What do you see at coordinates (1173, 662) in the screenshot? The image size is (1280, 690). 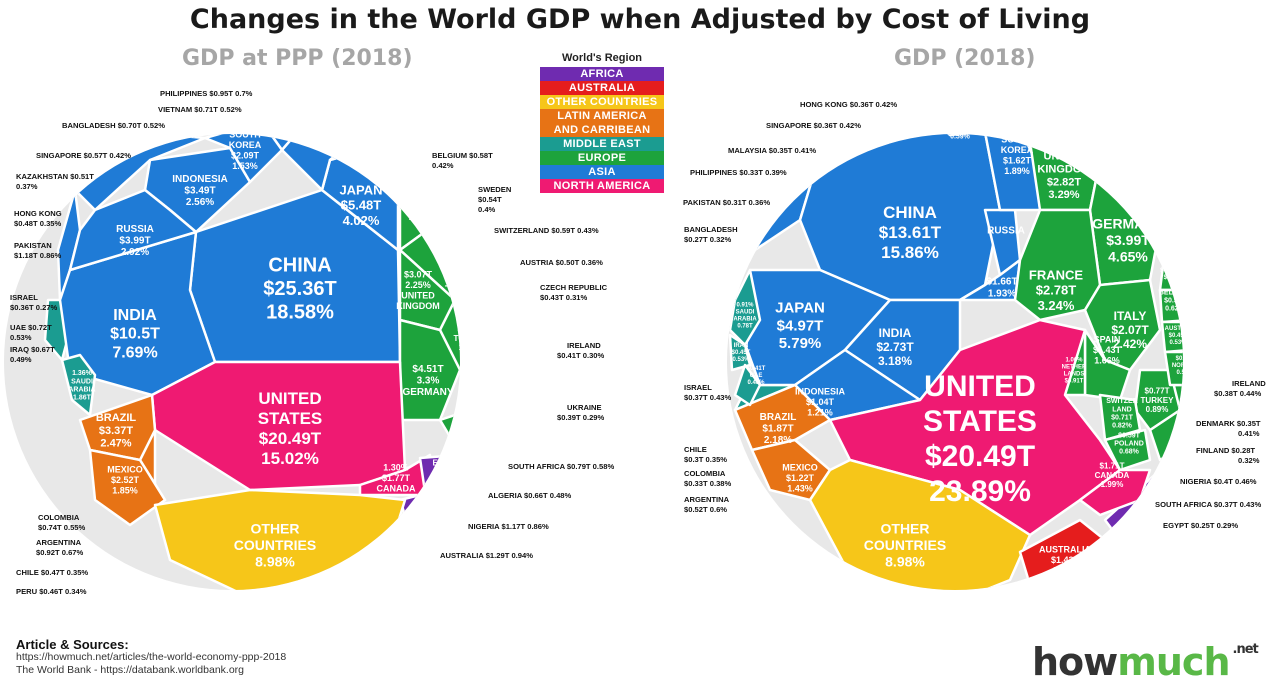 I see `logo-text-much: much` at bounding box center [1173, 662].